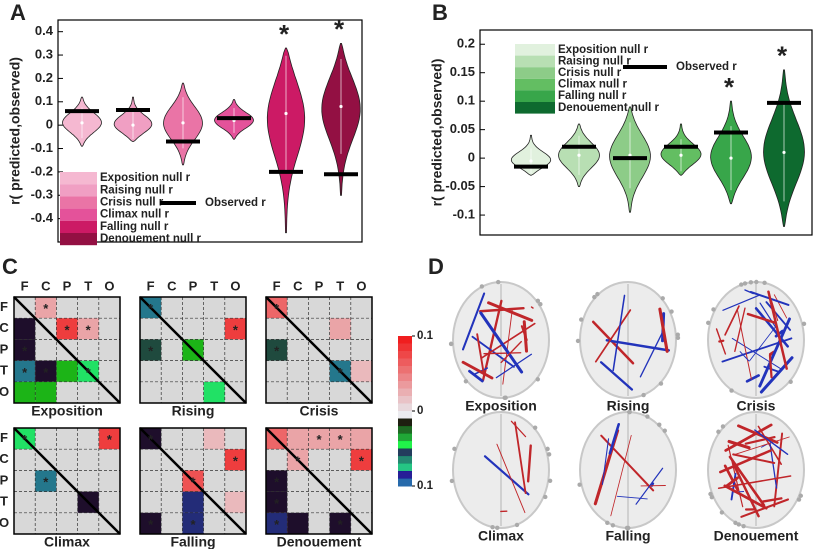 The width and height of the screenshot is (820, 549). Describe the element at coordinates (193, 481) in the screenshot. I see `matrix-diagonal` at that location.